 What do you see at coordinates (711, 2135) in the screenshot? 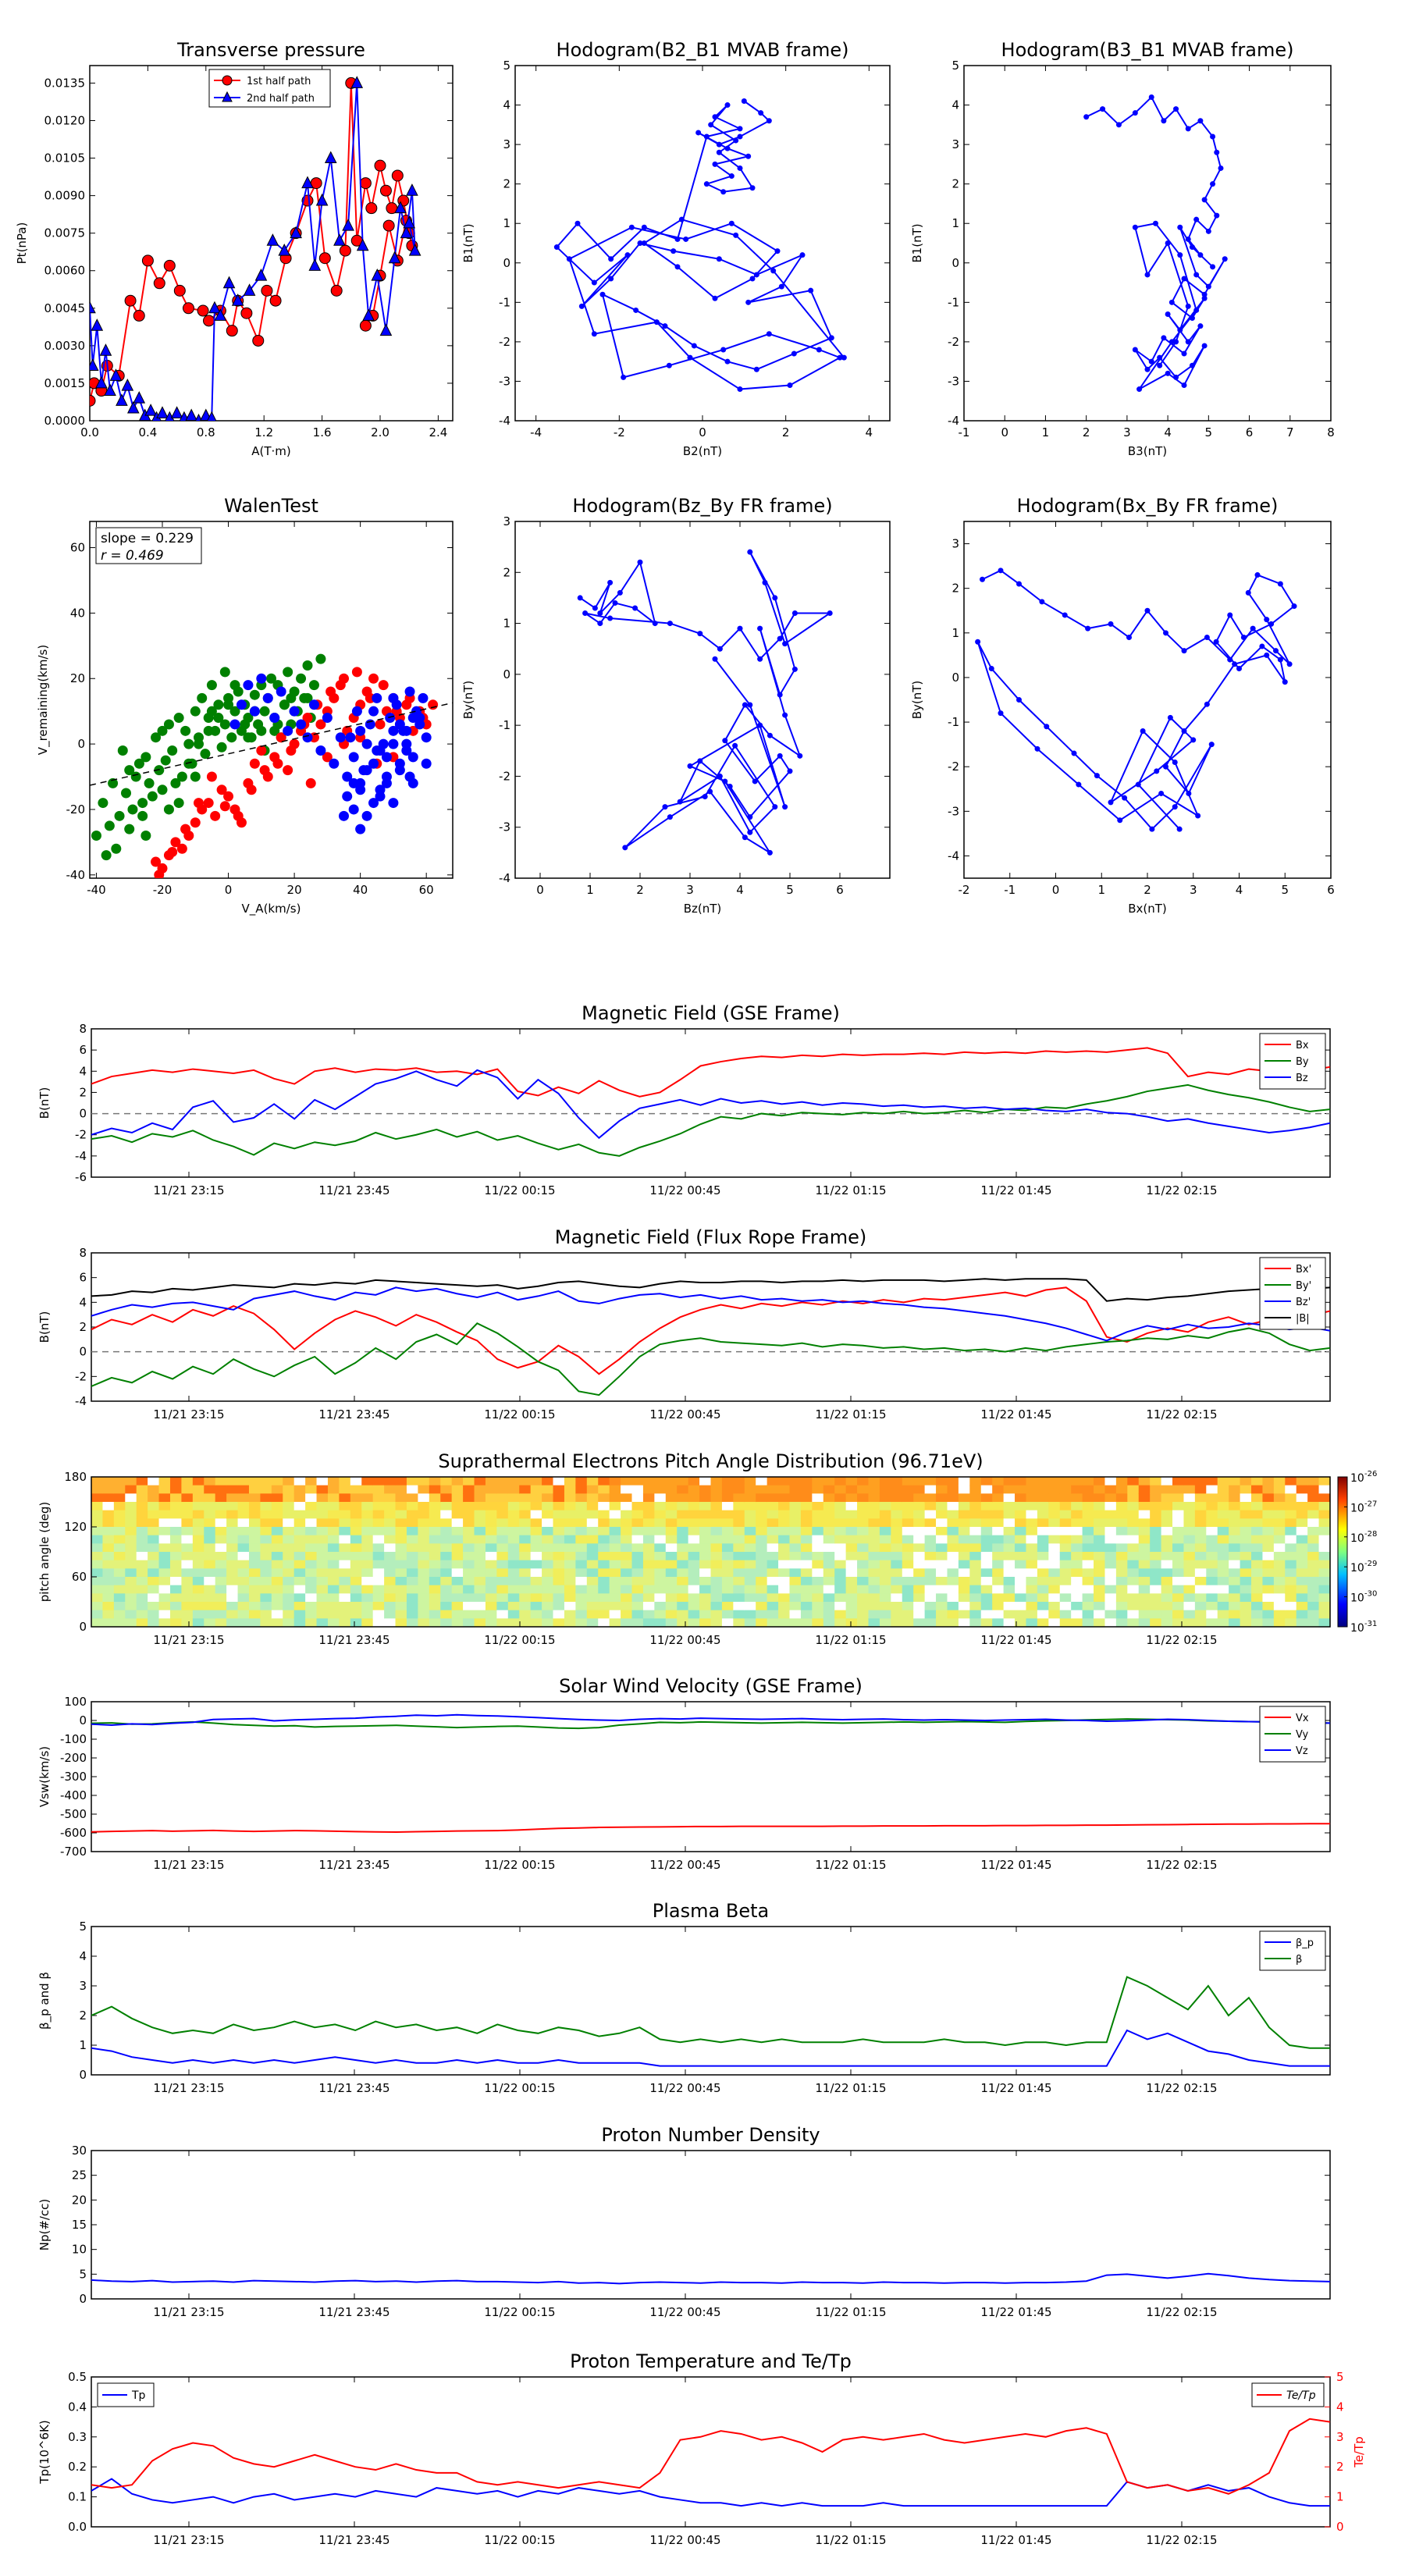
I see `chart-title: Proton Number Density` at bounding box center [711, 2135].